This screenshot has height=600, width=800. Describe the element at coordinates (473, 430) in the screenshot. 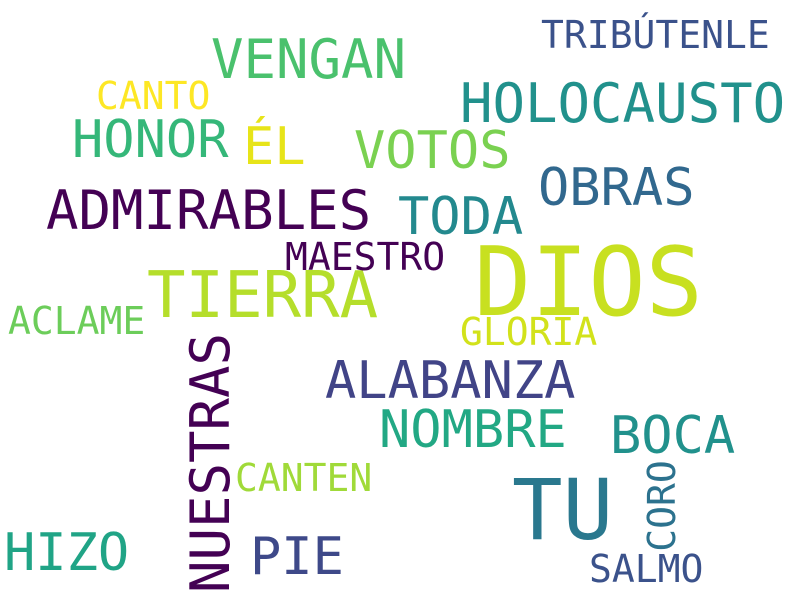

I see `word-nombre: NOMBRE` at that location.